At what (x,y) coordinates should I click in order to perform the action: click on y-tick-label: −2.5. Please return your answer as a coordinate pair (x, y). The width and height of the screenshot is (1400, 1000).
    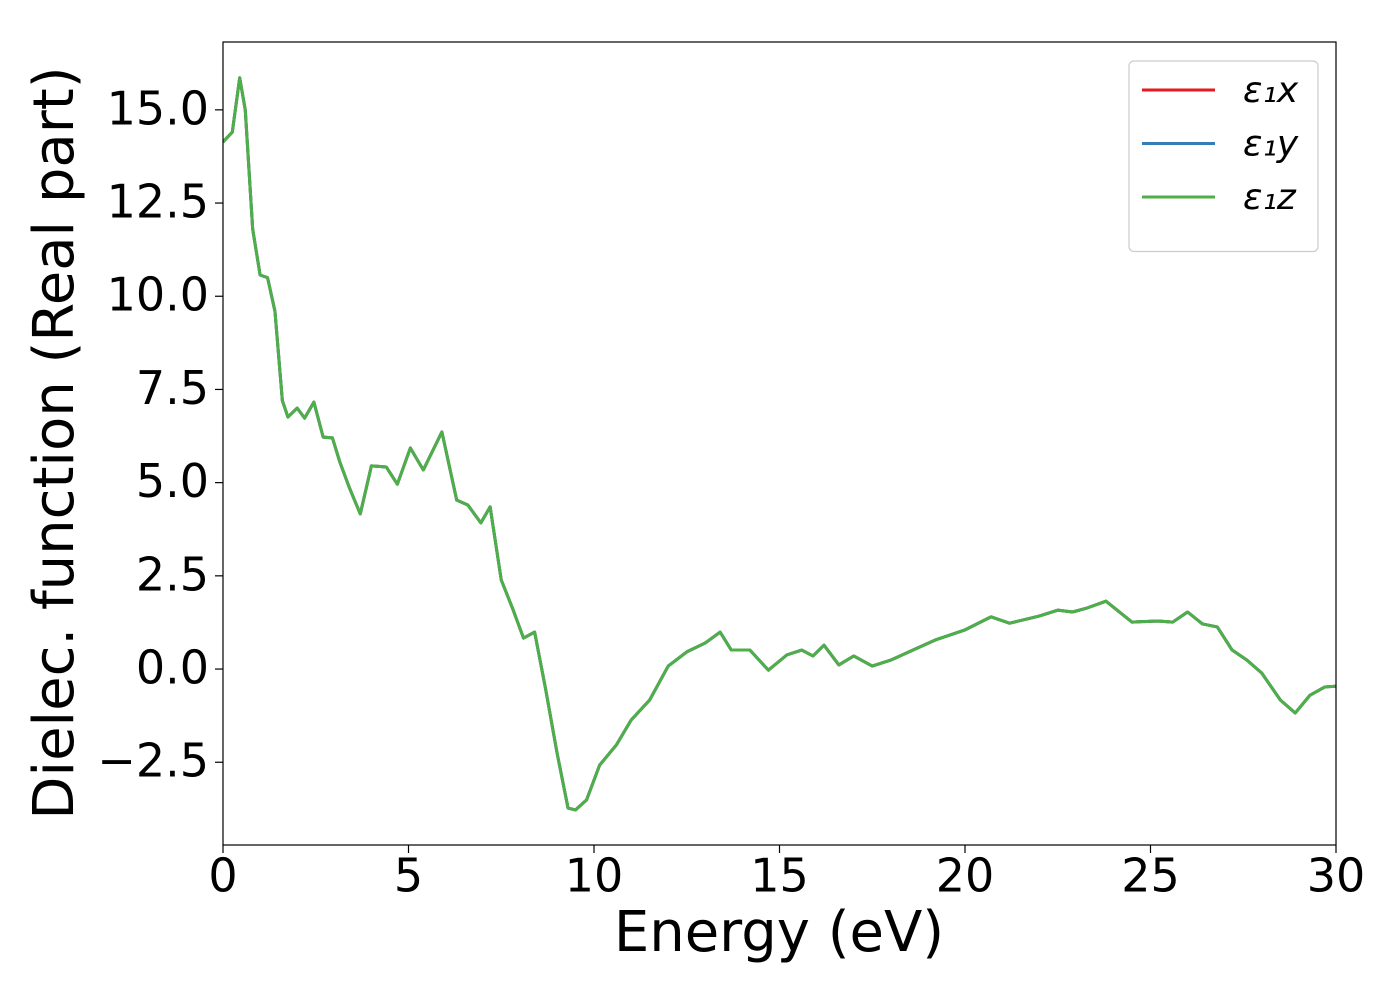
    Looking at the image, I should click on (153, 761).